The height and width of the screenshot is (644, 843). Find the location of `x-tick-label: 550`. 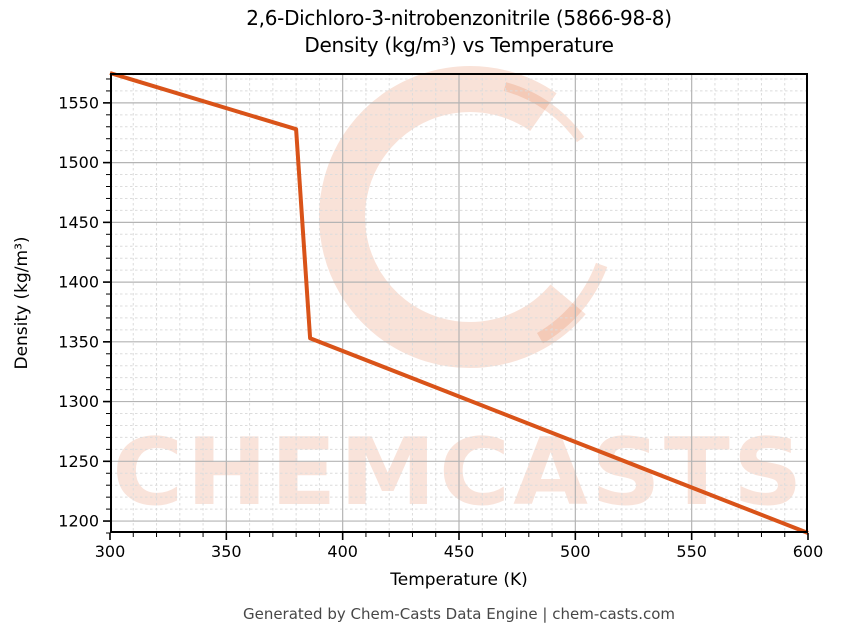

x-tick-label: 550 is located at coordinates (691, 551).